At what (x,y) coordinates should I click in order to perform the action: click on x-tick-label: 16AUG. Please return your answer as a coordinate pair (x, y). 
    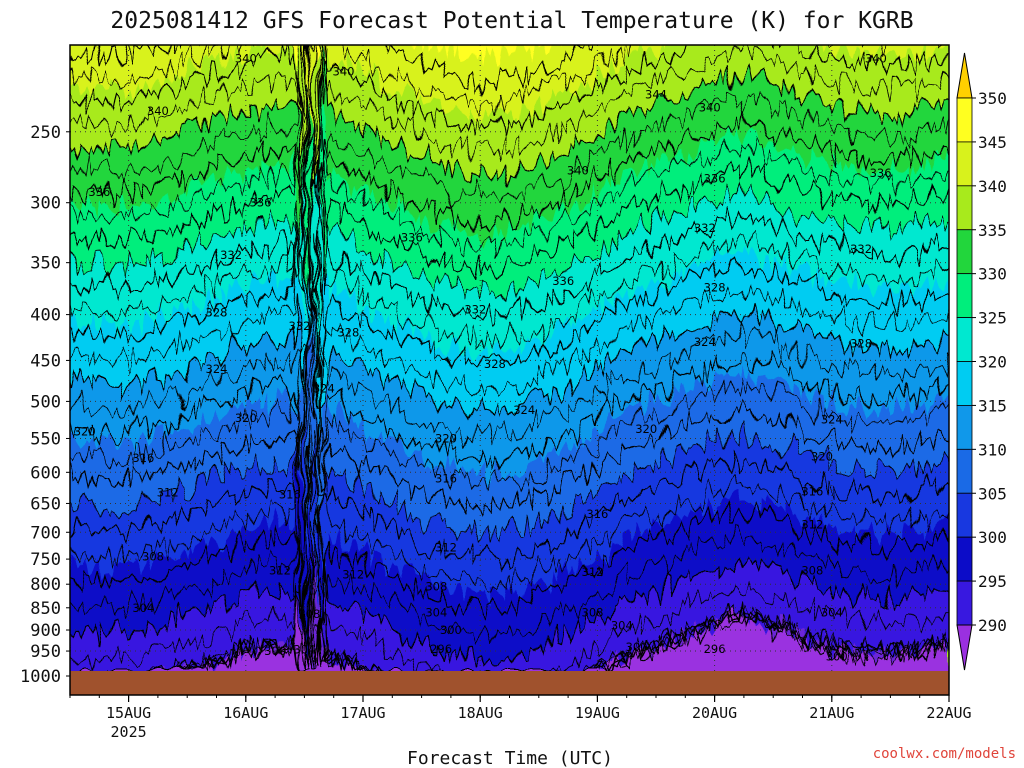
    Looking at the image, I should click on (245, 713).